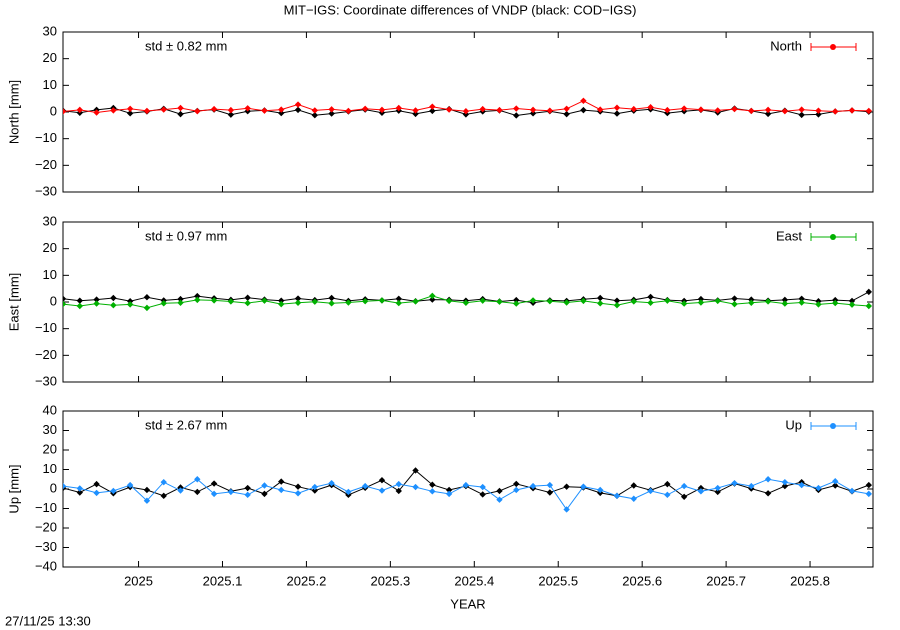  Describe the element at coordinates (223, 580) in the screenshot. I see `x-tick-label: 2025.1` at that location.